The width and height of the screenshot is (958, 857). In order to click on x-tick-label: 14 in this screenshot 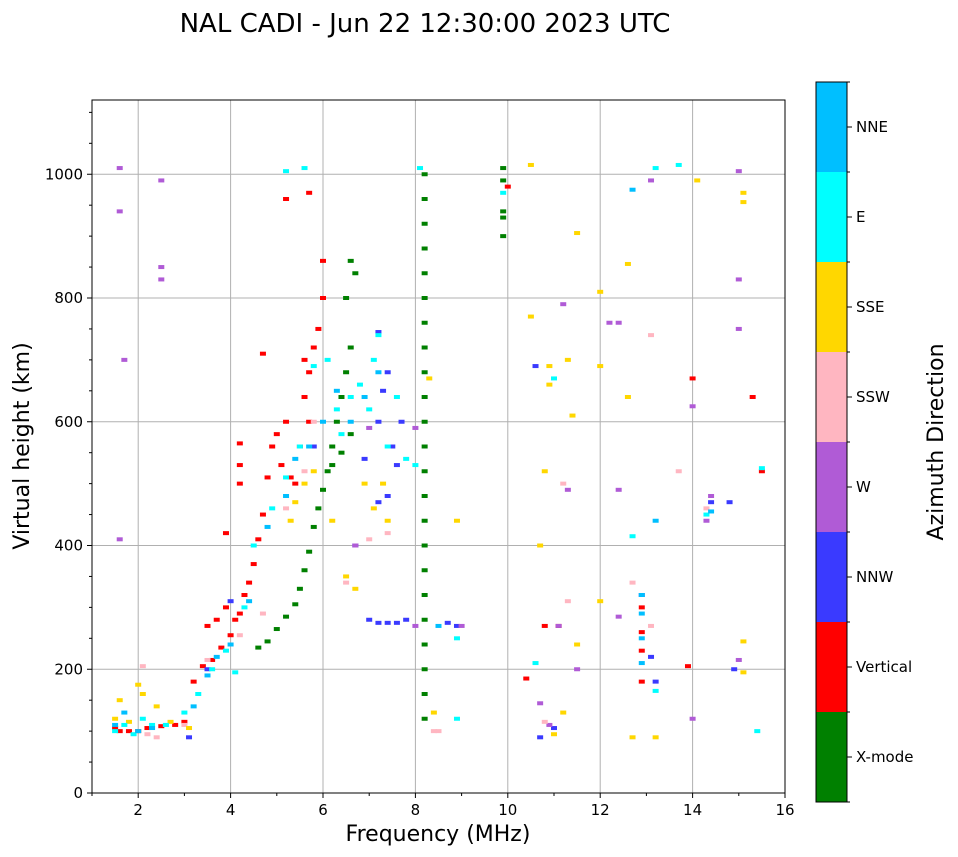, I will do `click(692, 810)`.